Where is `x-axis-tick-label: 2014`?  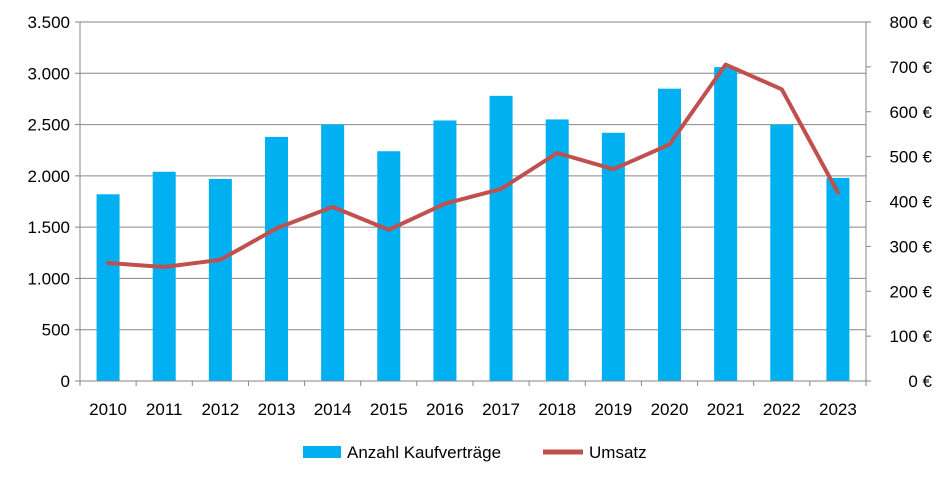 x-axis-tick-label: 2014 is located at coordinates (333, 409).